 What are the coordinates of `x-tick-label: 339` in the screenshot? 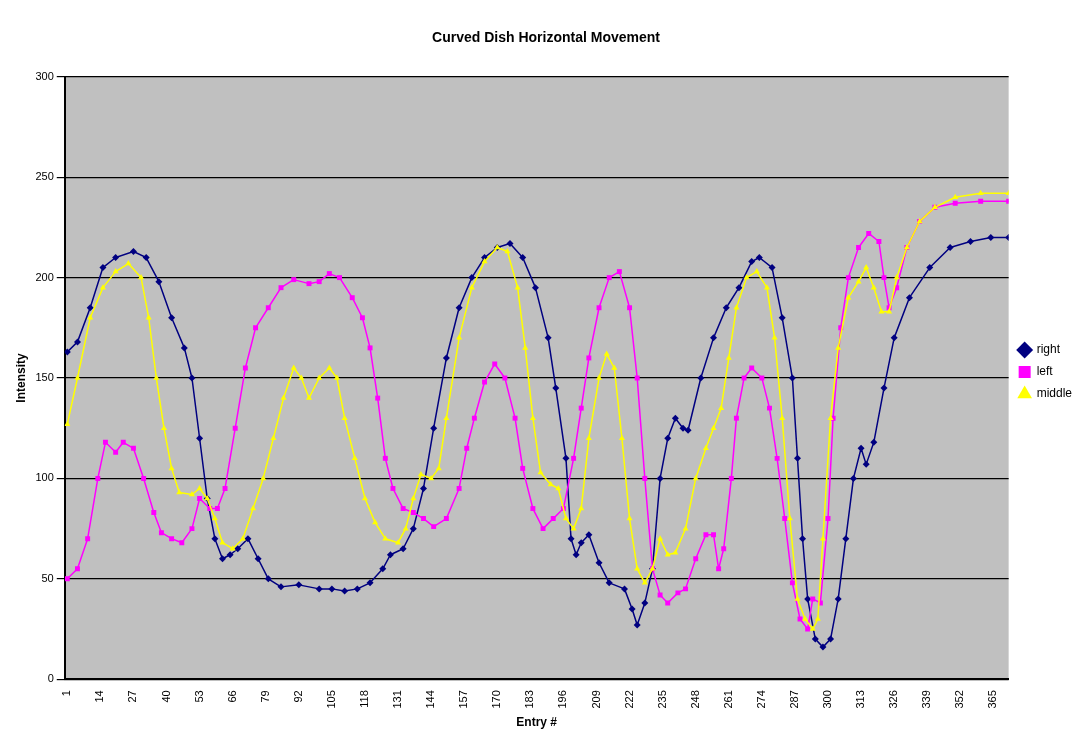 It's located at (926, 699).